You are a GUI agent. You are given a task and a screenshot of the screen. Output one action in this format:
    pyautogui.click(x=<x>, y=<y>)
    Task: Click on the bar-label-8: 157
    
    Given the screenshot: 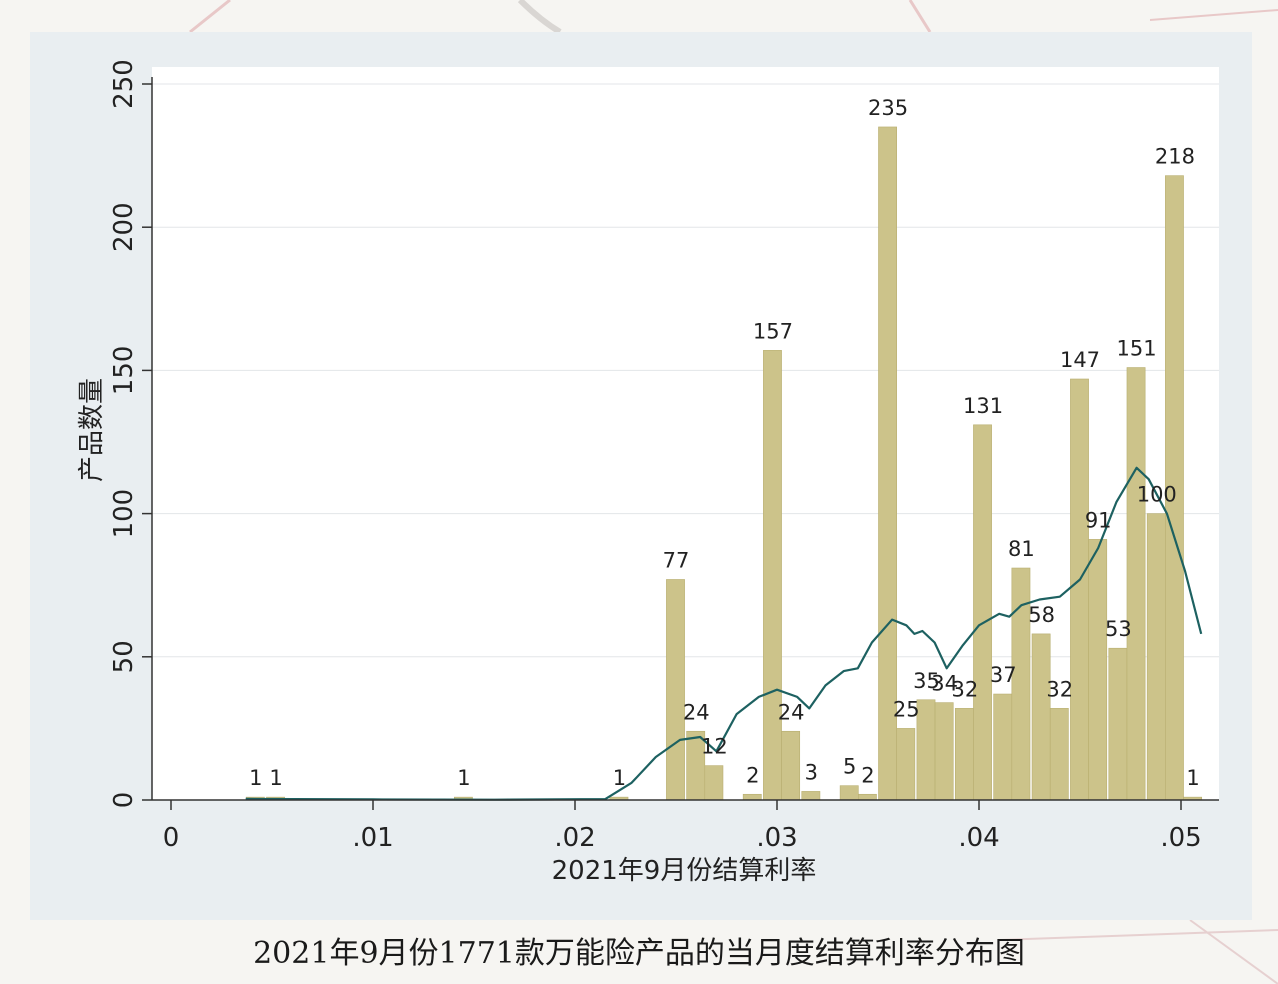 What is the action you would take?
    pyautogui.click(x=773, y=331)
    